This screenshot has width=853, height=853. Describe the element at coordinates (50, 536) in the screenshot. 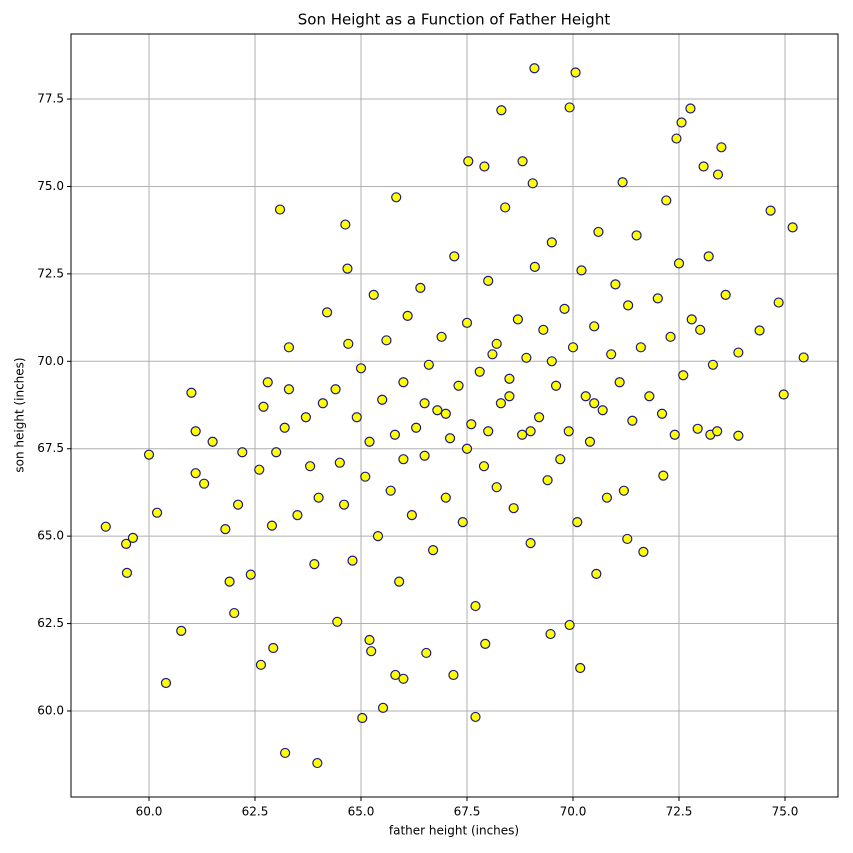

I see `y-tick-label: 65.0` at that location.